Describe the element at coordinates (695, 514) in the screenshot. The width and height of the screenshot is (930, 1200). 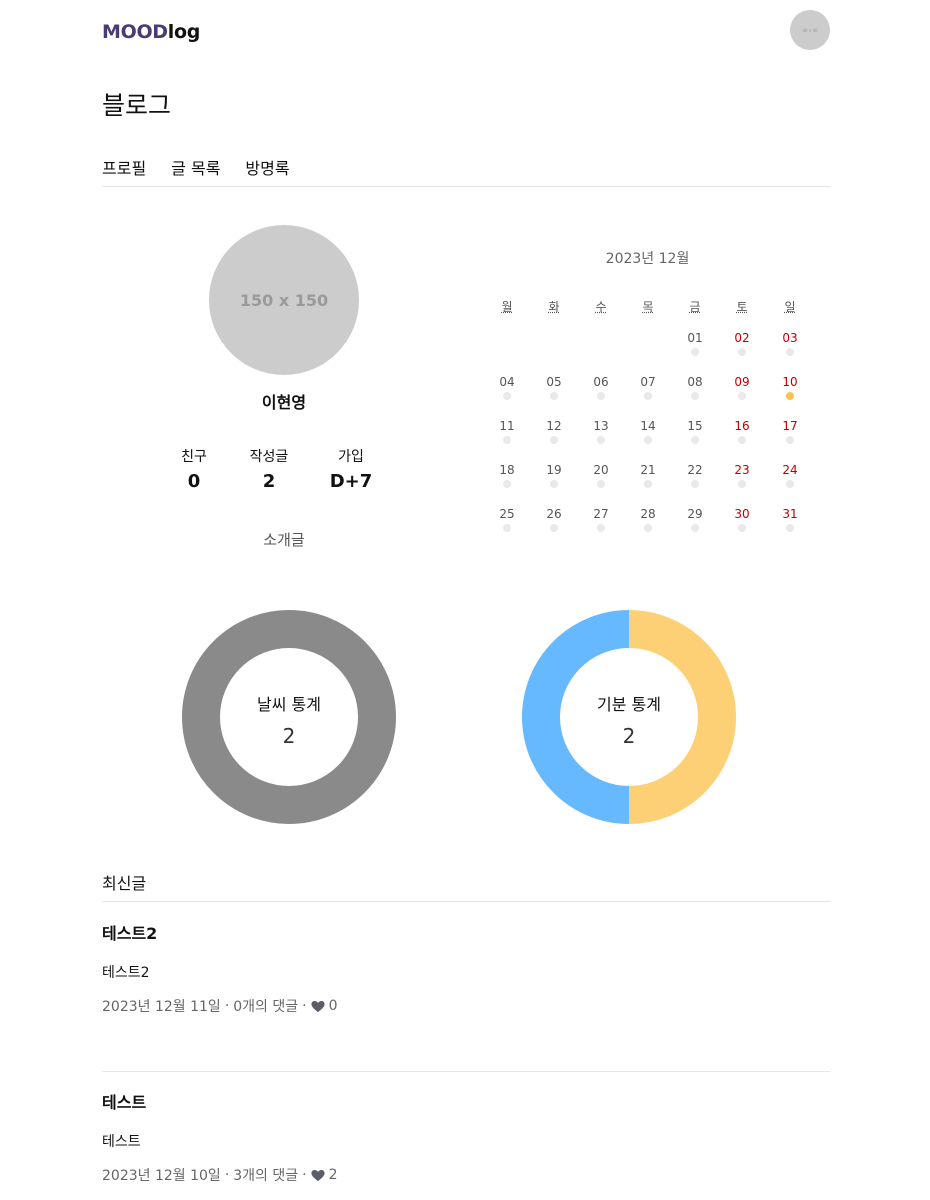
I see `calendar-day-number: 29` at that location.